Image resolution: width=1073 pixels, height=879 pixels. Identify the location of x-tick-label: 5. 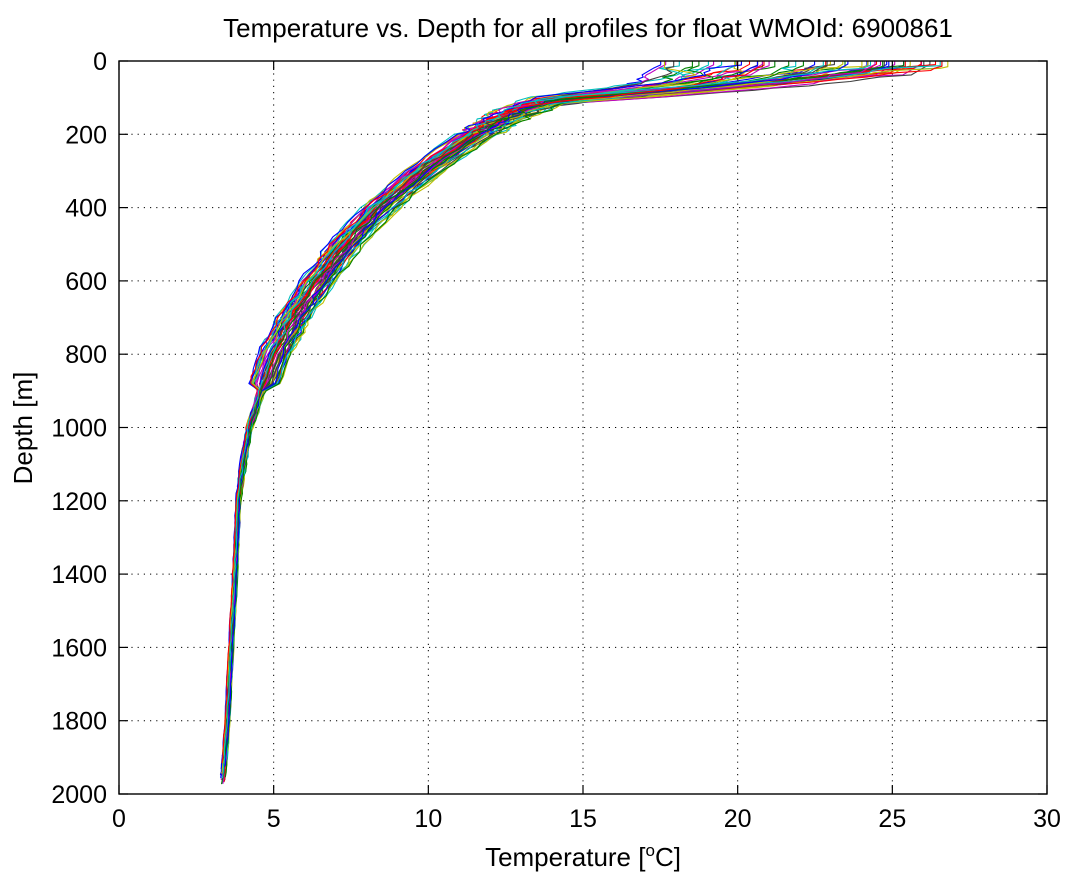
(274, 819).